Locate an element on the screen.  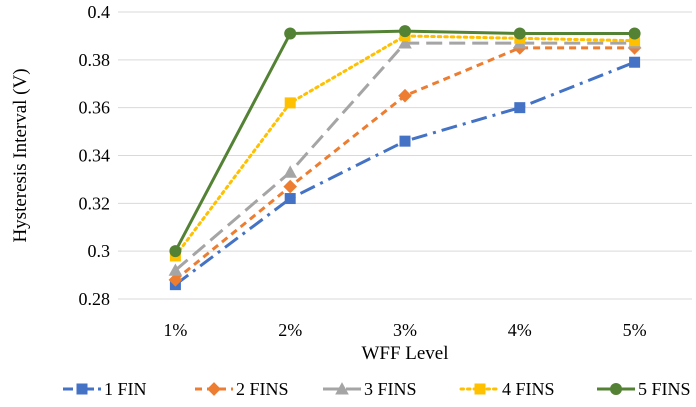
legend-label: 2 FINS is located at coordinates (262, 389).